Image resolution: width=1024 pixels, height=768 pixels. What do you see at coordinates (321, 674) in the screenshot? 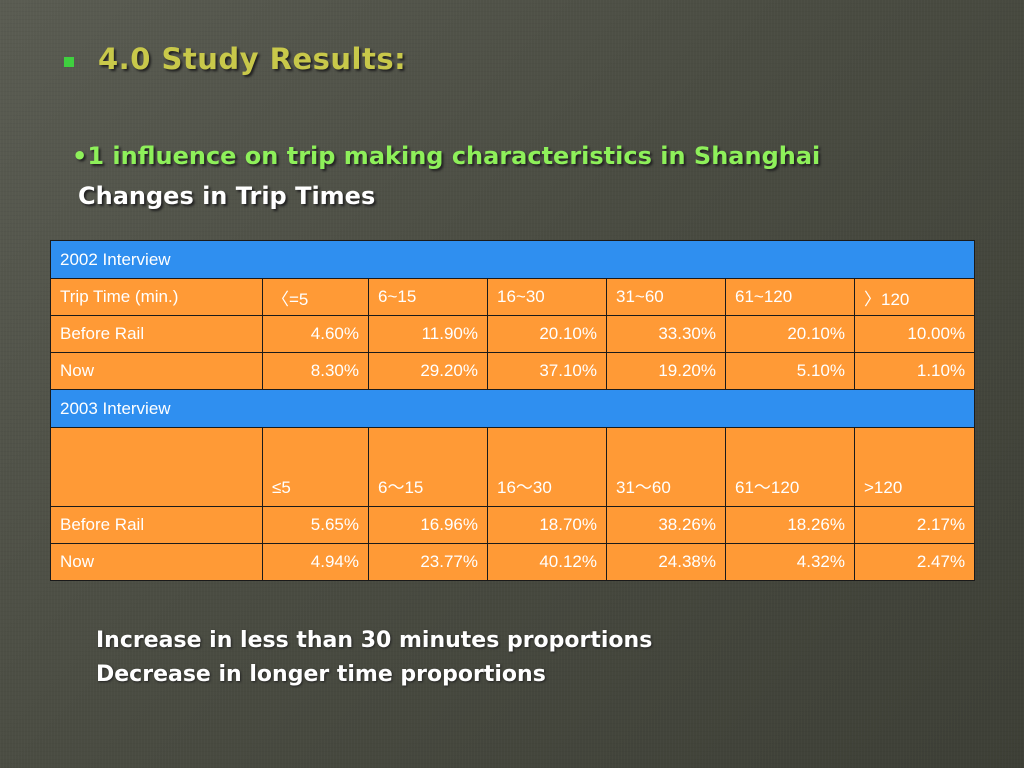
I see `note-line: Decrease in longer time proportions` at bounding box center [321, 674].